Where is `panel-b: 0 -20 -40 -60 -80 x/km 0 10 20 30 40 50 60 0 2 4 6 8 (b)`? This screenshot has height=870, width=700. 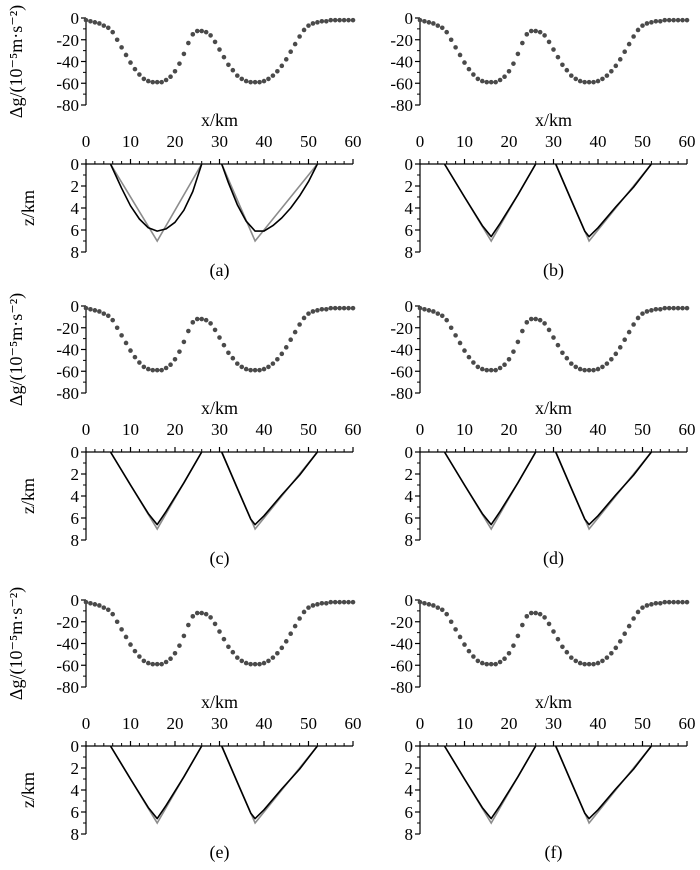 panel-b: 0 -20 -40 -60 -80 x/km 0 10 20 30 40 50 60 0 2 4 6 8 (b) is located at coordinates (542, 145).